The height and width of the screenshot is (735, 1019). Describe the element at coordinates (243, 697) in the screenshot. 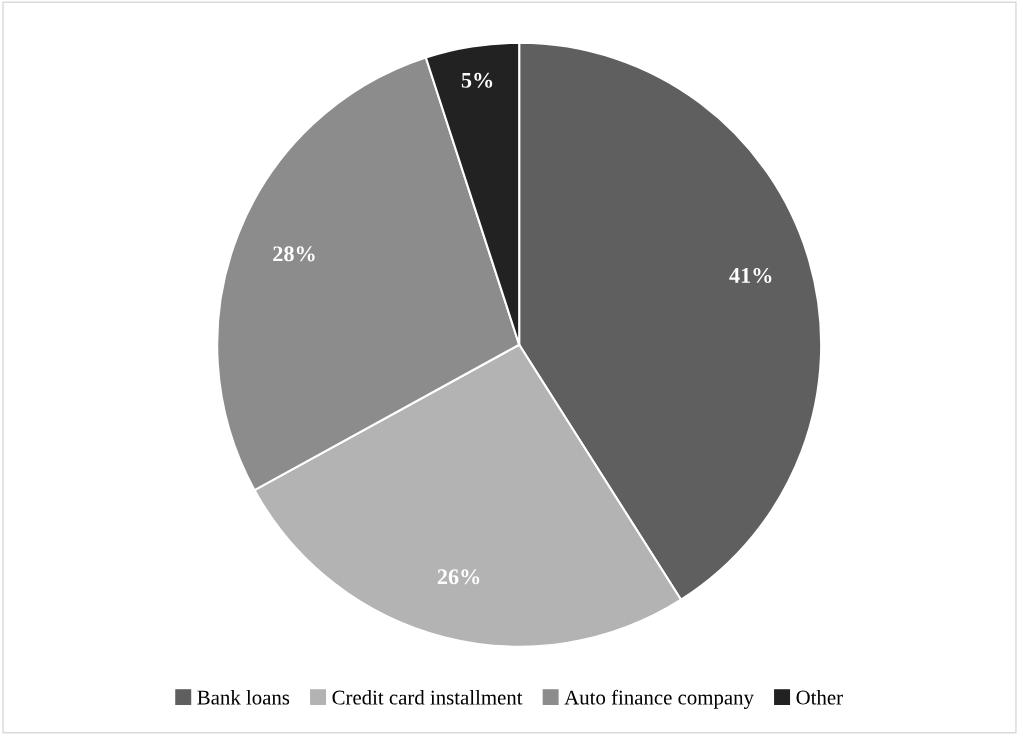

I see `legend-label: Bank loans` at that location.